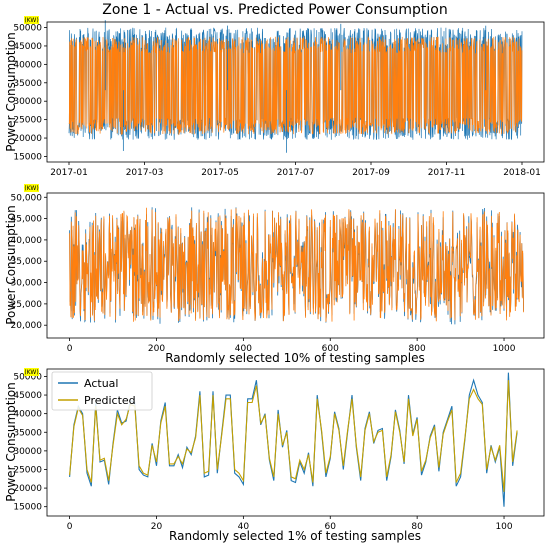  Describe the element at coordinates (330, 349) in the screenshot. I see `x-tick-label: 600` at that location.